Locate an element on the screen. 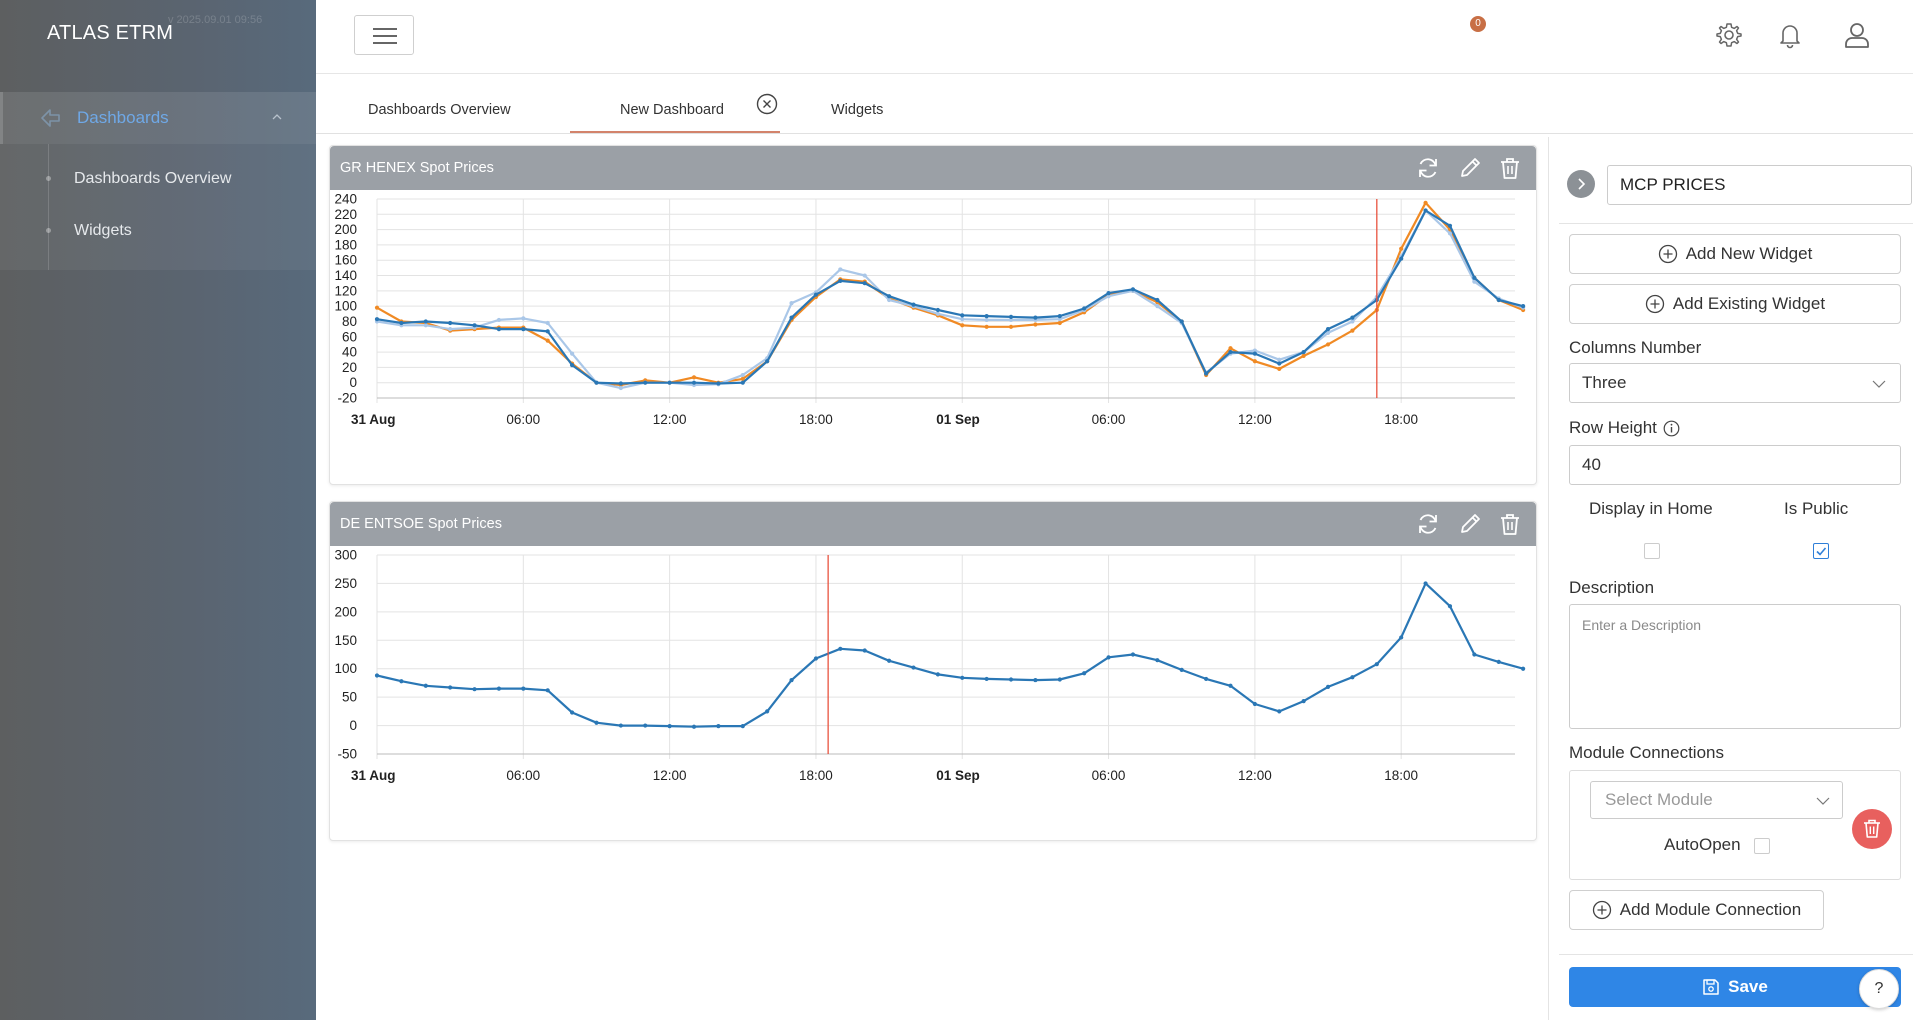  chevron-right-icon is located at coordinates (1582, 184).